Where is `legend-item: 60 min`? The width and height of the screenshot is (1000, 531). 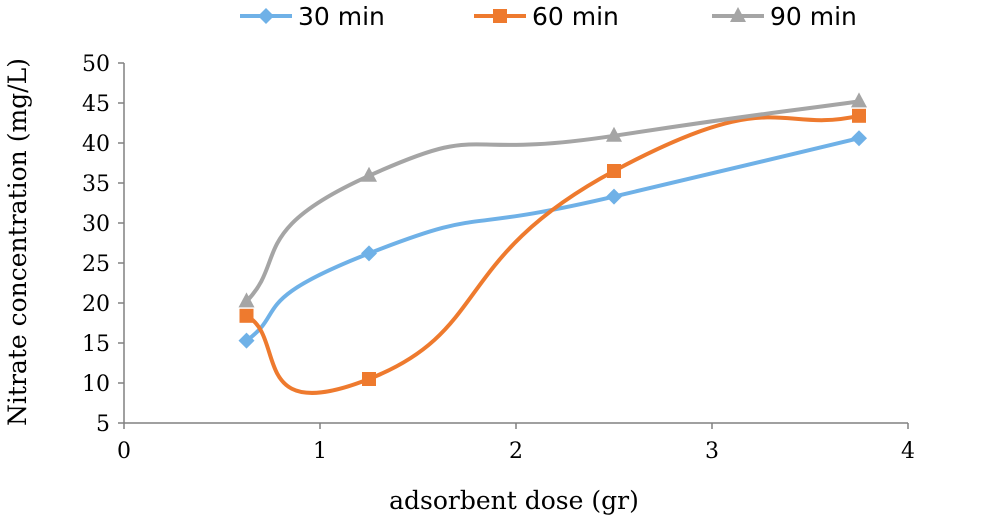 legend-item: 60 min is located at coordinates (546, 16).